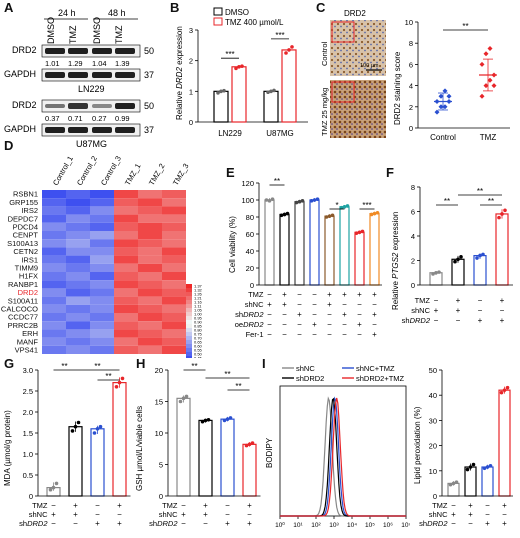  What do you see at coordinates (159, 402) in the screenshot?
I see `h-y-tick-label: 15` at bounding box center [159, 402].